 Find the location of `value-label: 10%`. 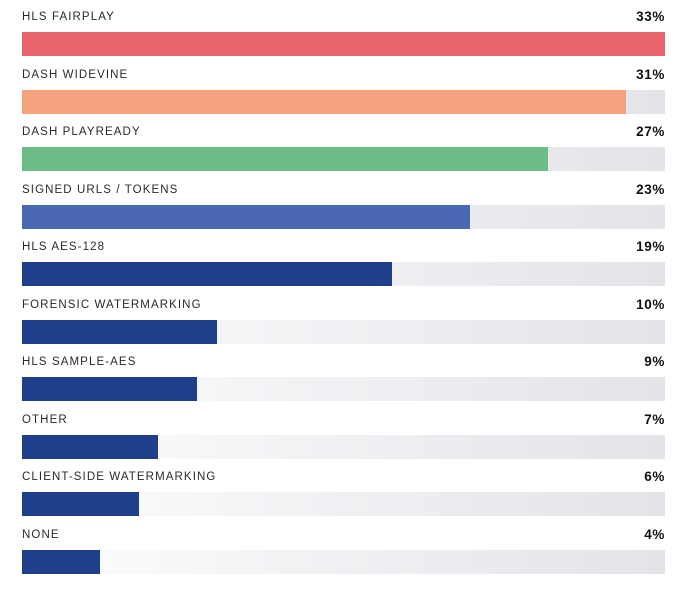

value-label: 10% is located at coordinates (650, 304).